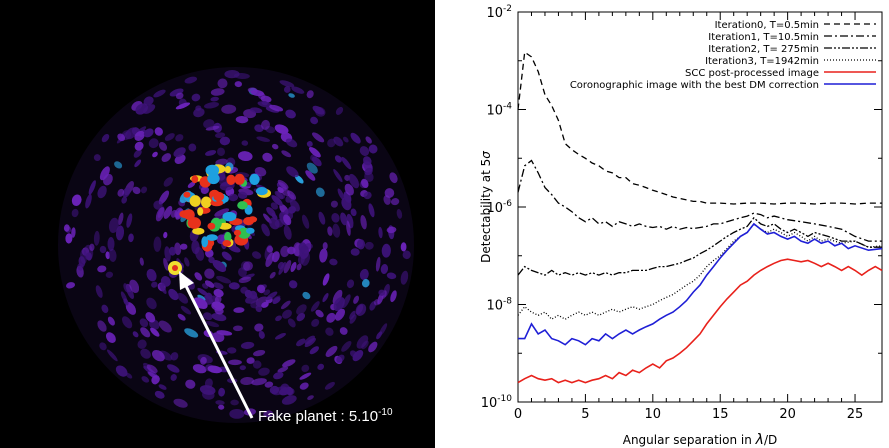 The height and width of the screenshot is (448, 889). What do you see at coordinates (497, 402) in the screenshot?
I see `y-tick-label: 10-10` at bounding box center [497, 402].